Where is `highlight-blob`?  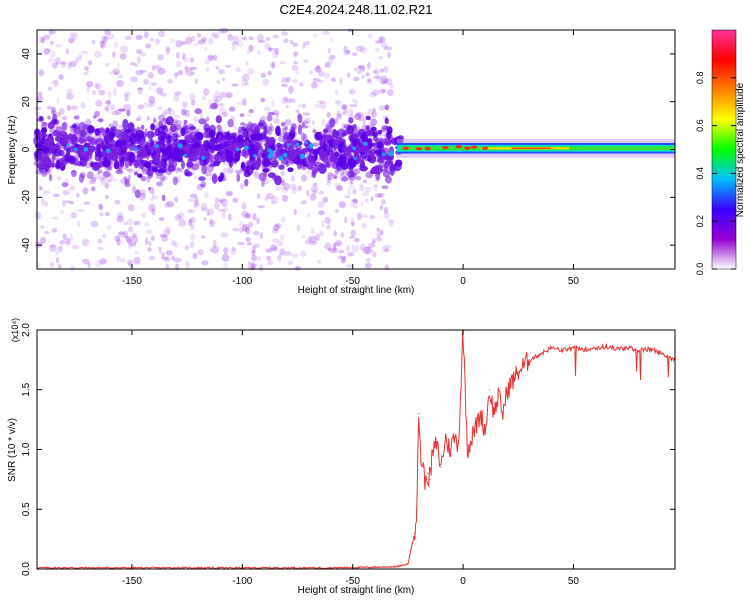 highlight-blob is located at coordinates (365, 143).